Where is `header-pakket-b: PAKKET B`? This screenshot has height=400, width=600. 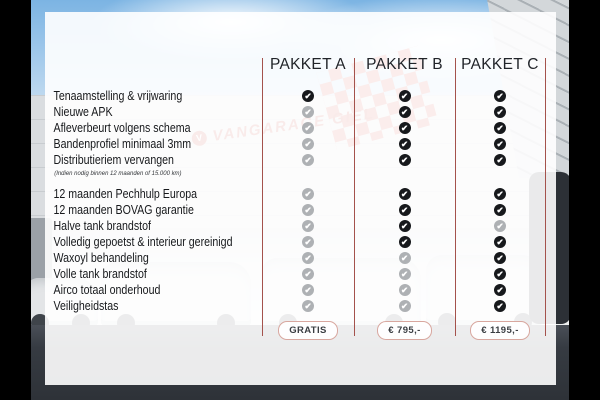
header-pakket-b: PAKKET B is located at coordinates (404, 64).